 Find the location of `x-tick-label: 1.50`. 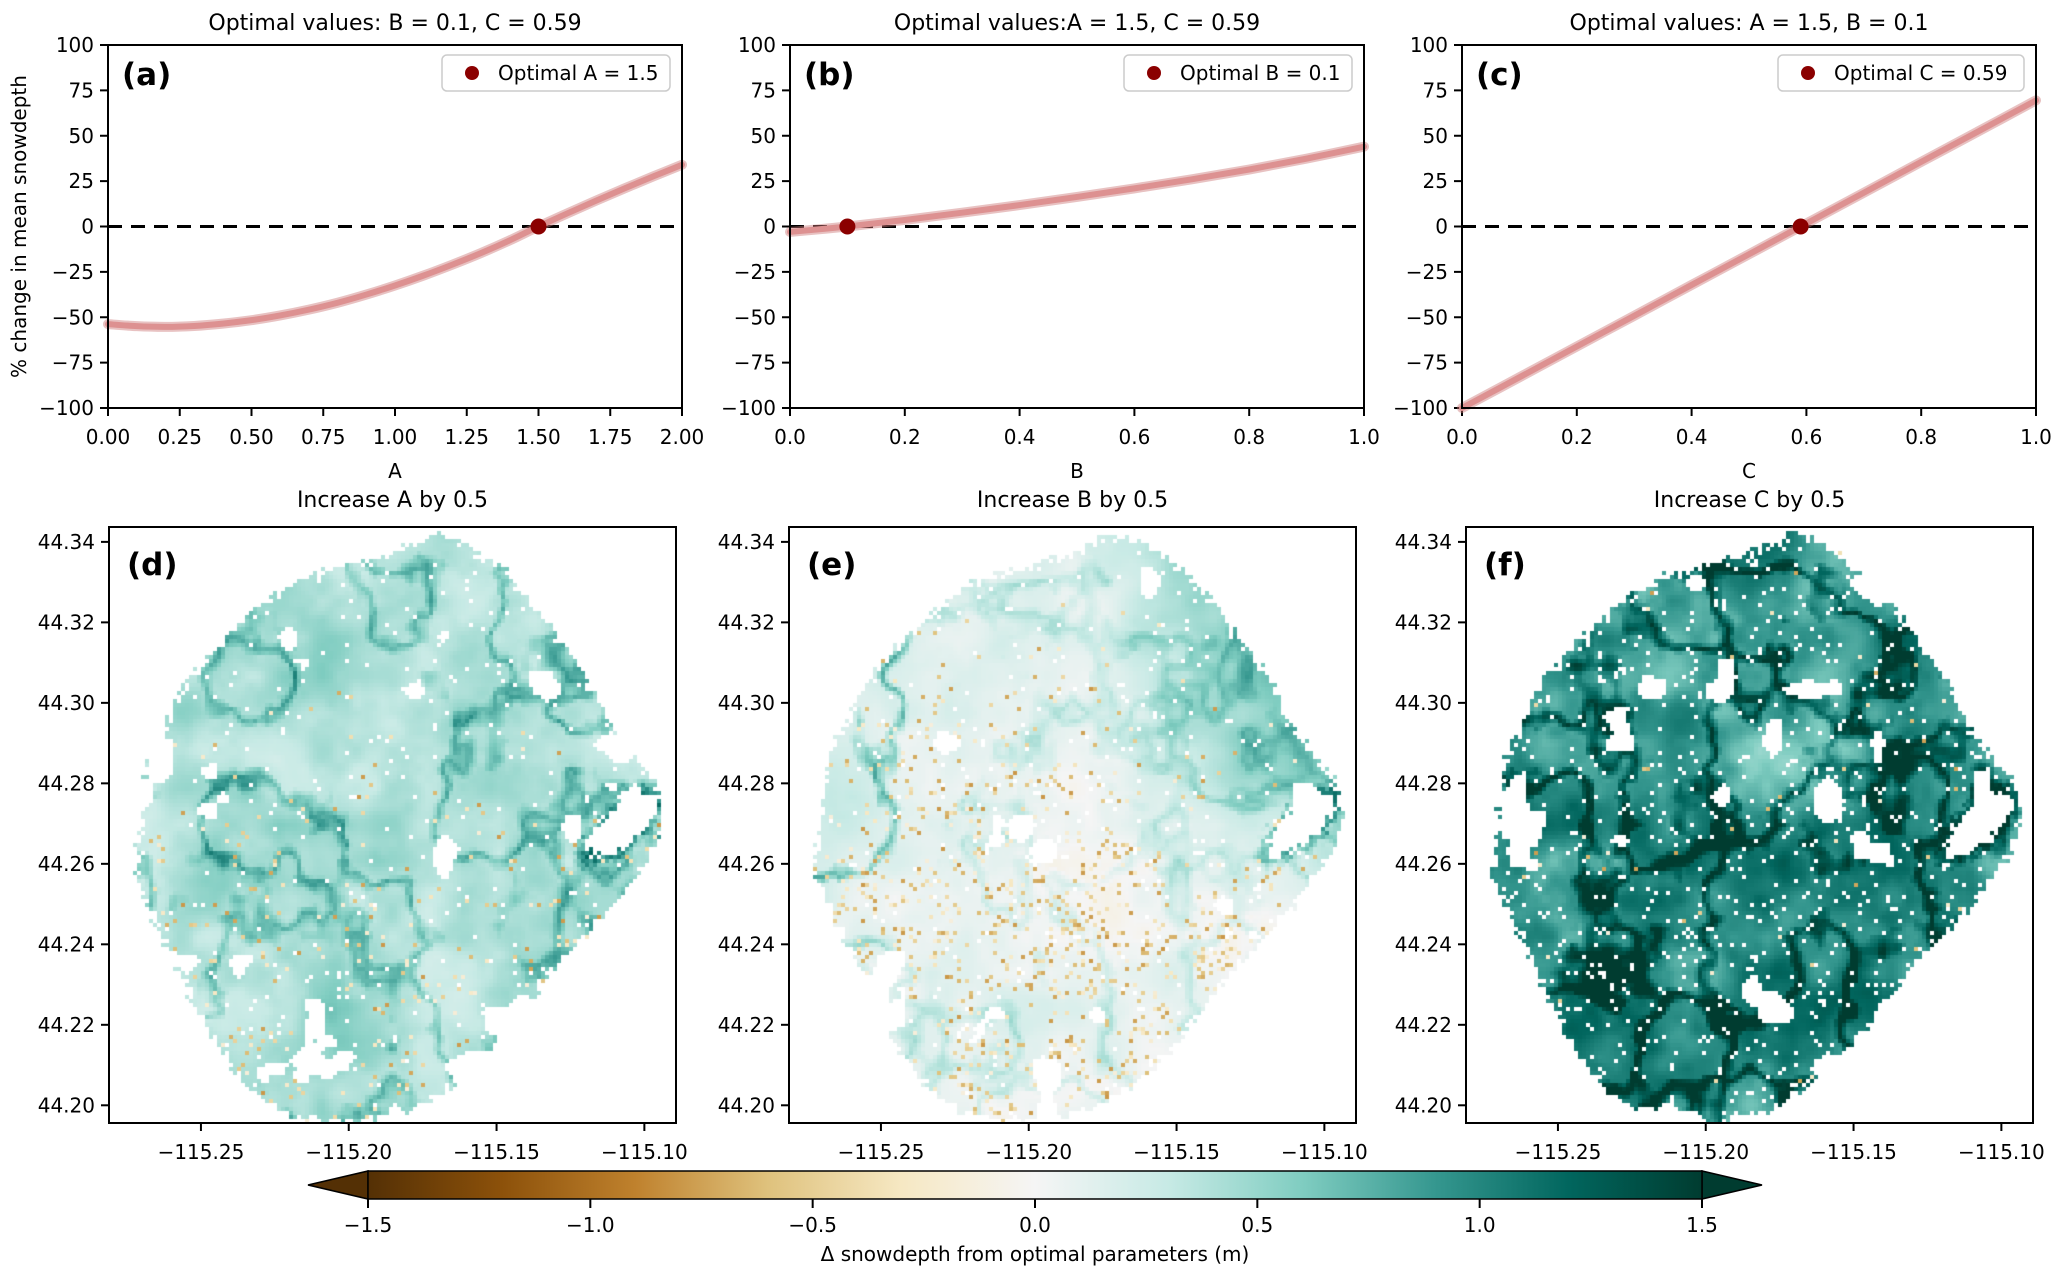

x-tick-label: 1.50 is located at coordinates (538, 437).